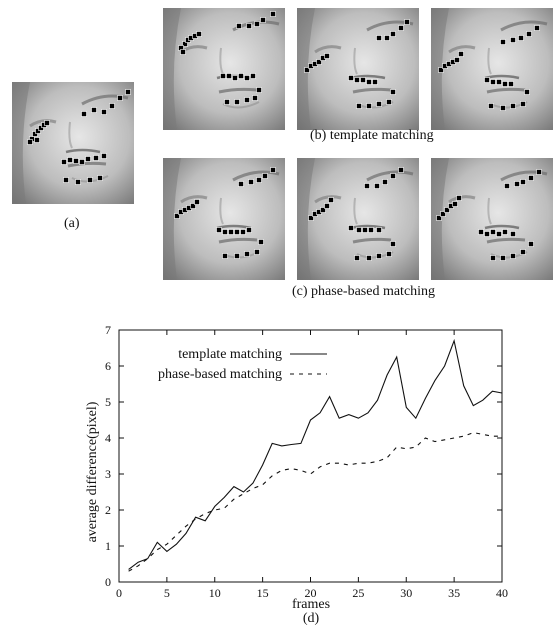  Describe the element at coordinates (108, 330) in the screenshot. I see `y-tick-label: 7` at that location.